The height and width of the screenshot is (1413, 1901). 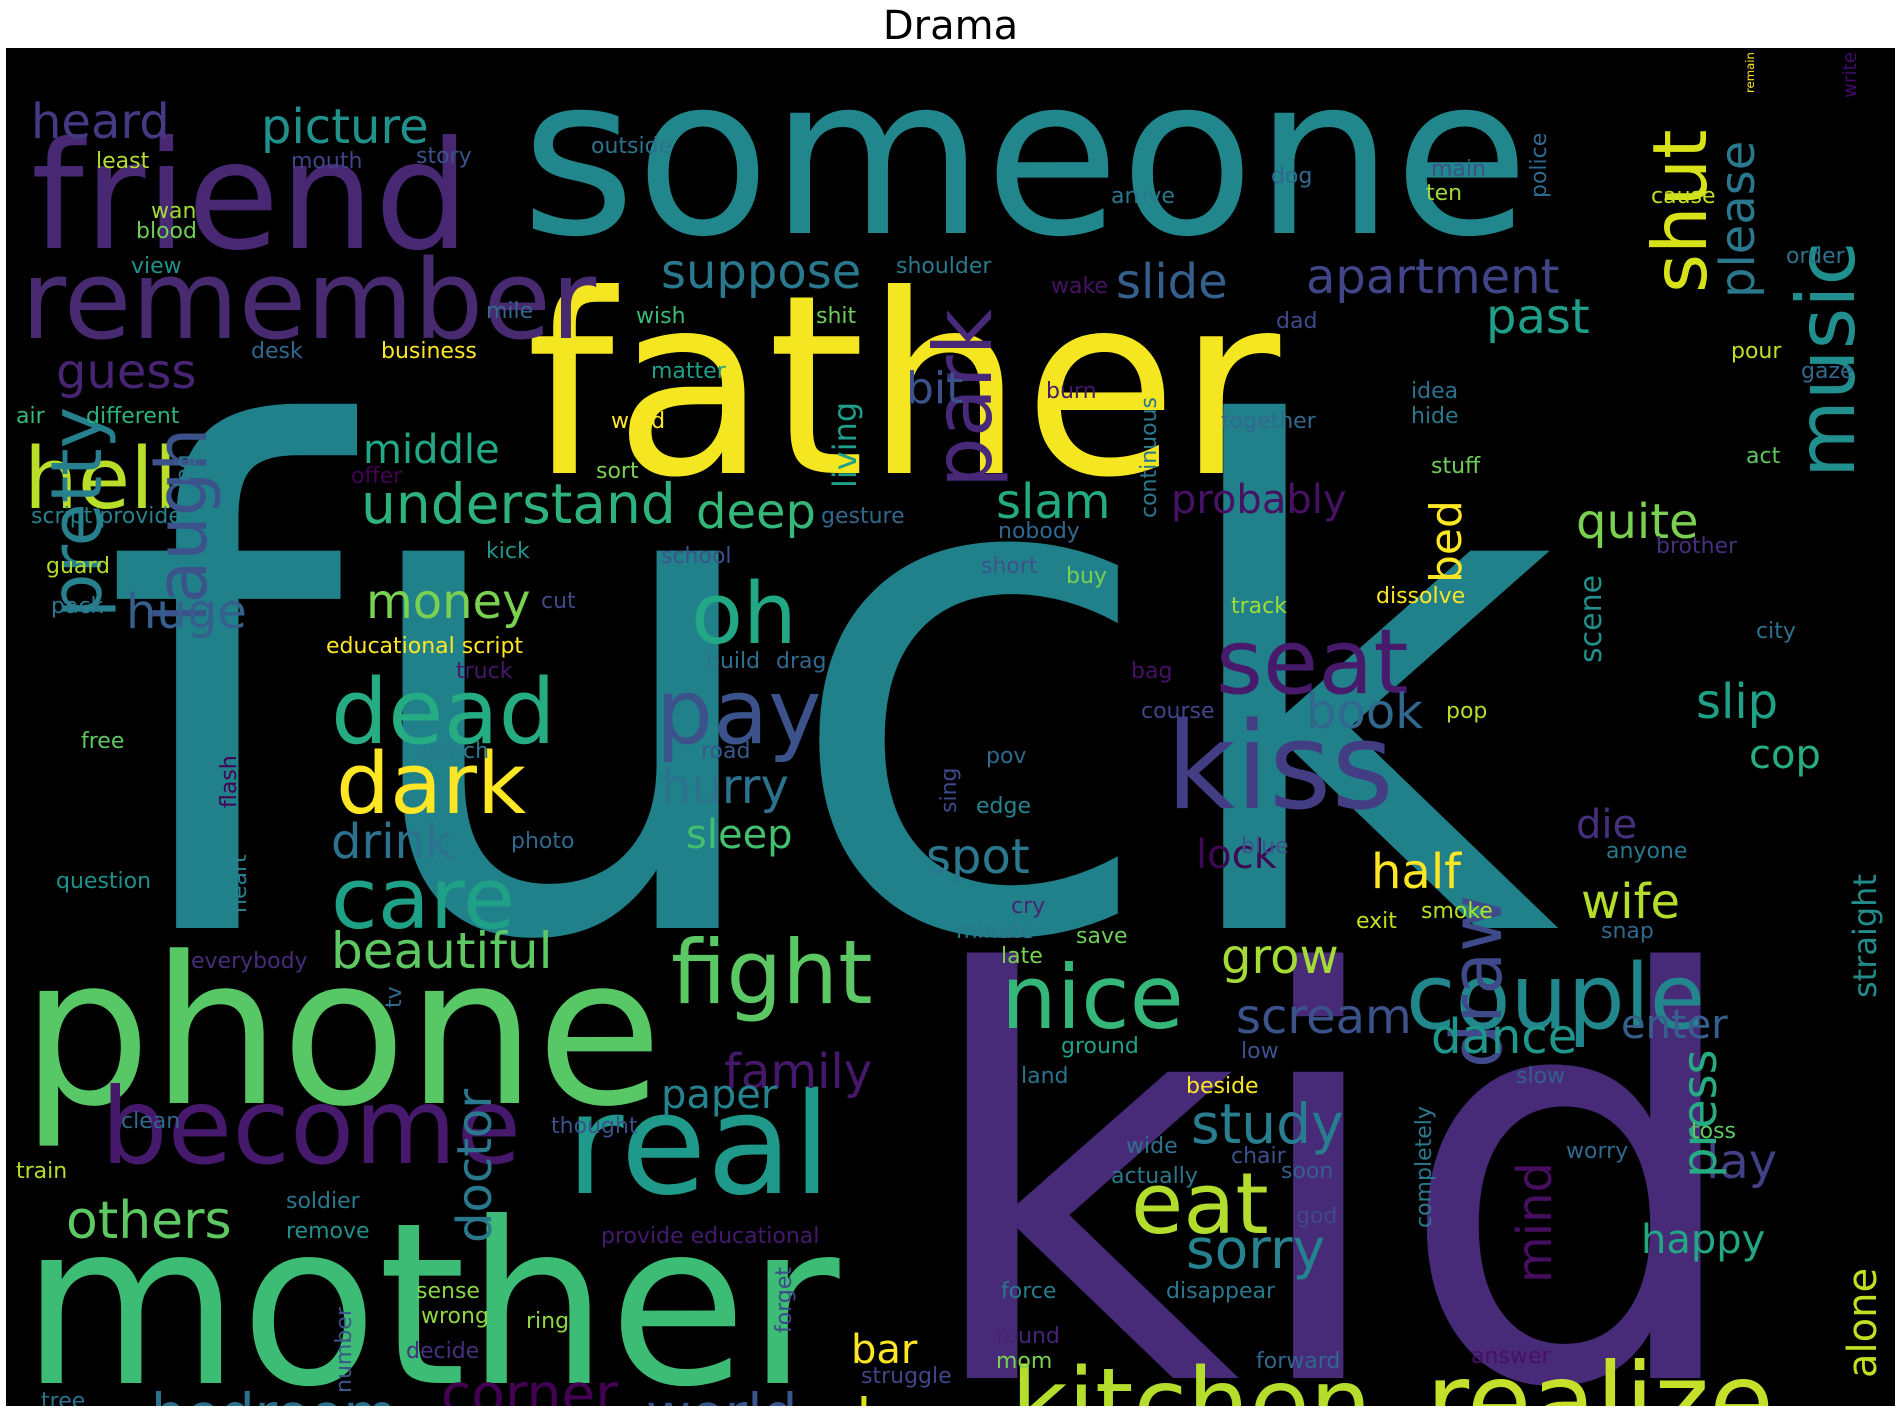 What do you see at coordinates (1863, 1323) in the screenshot?
I see `word-alone: alone` at bounding box center [1863, 1323].